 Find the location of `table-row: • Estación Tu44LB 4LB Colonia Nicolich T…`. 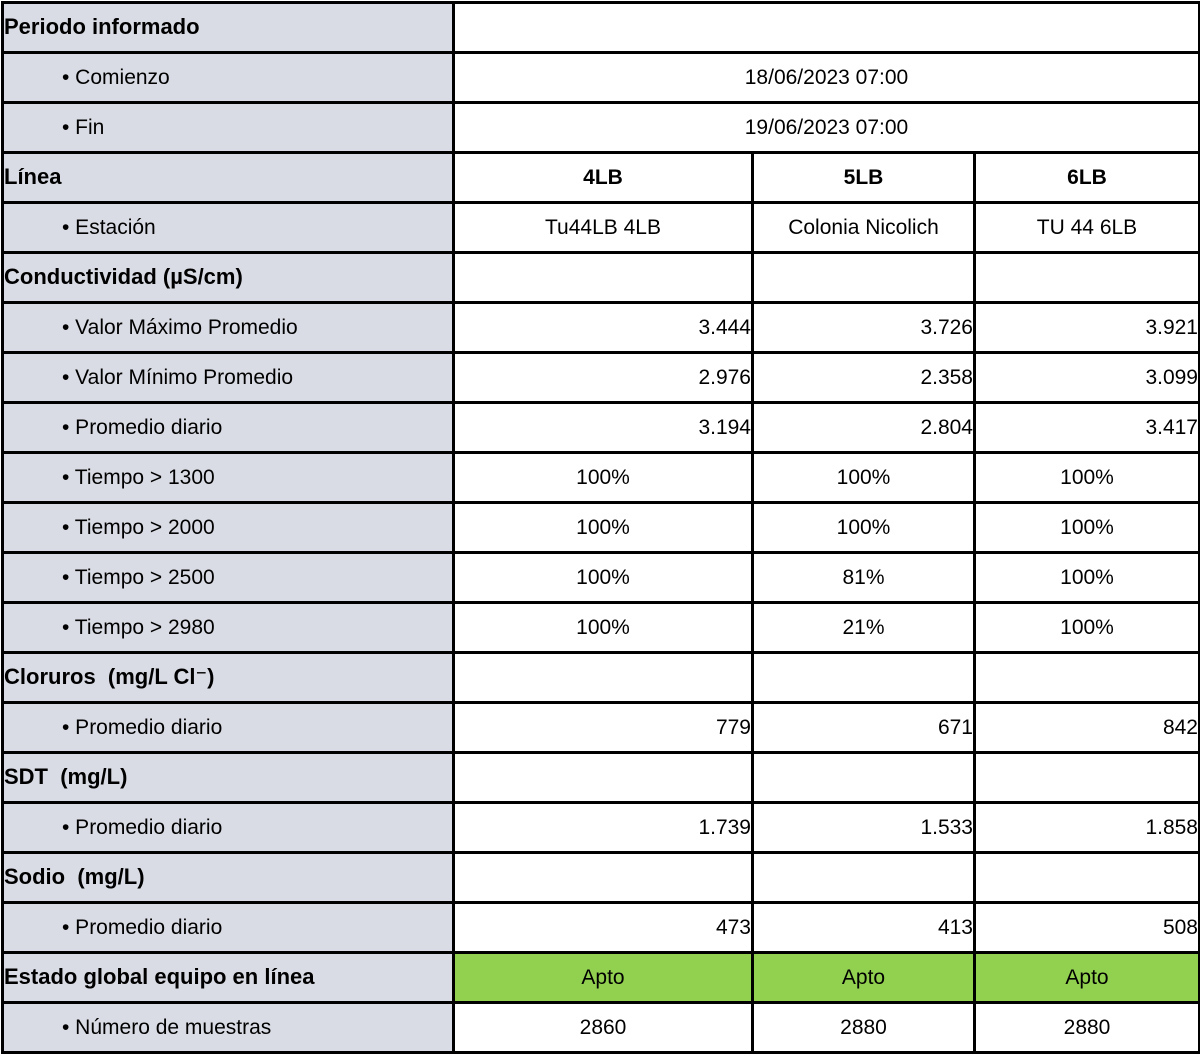

table-row: • Estación Tu44LB 4LB Colonia Nicolich T… is located at coordinates (600, 227).